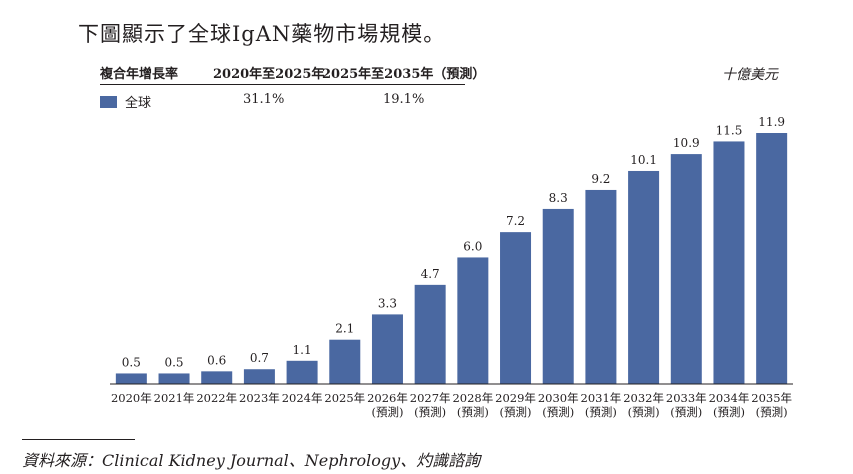 Image resolution: width=853 pixels, height=474 pixels. Describe the element at coordinates (404, 74) in the screenshot. I see `cagr-header-period-2: 2025年至2035年（預測）` at that location.